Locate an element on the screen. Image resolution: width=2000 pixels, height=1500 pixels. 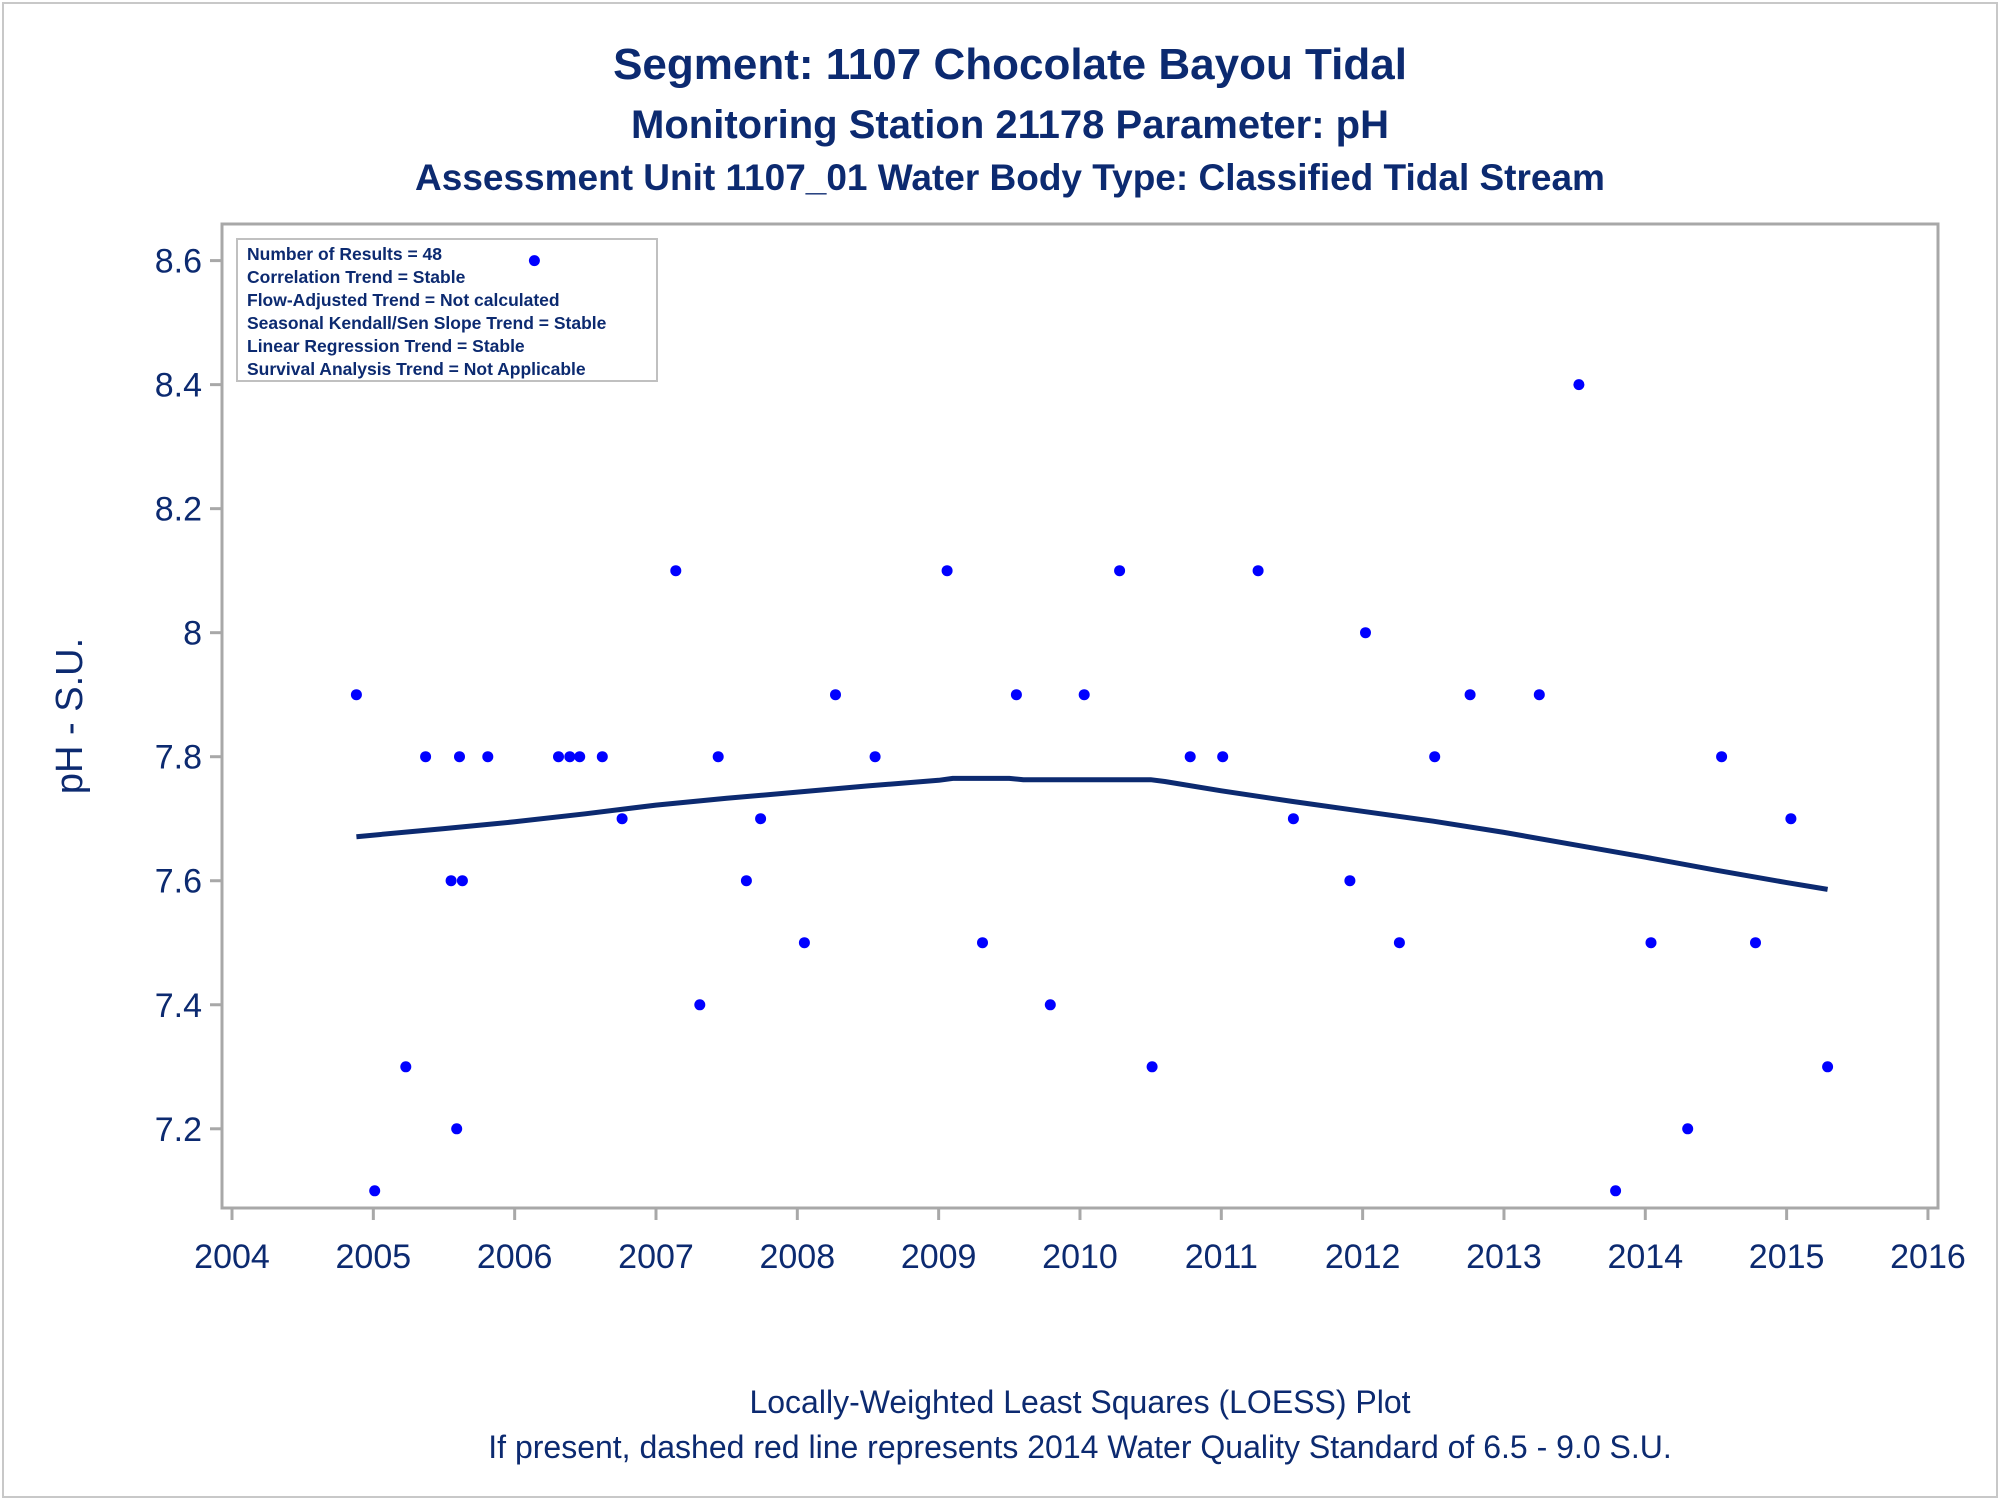
x-tick-label: 2013 is located at coordinates (1504, 1257).